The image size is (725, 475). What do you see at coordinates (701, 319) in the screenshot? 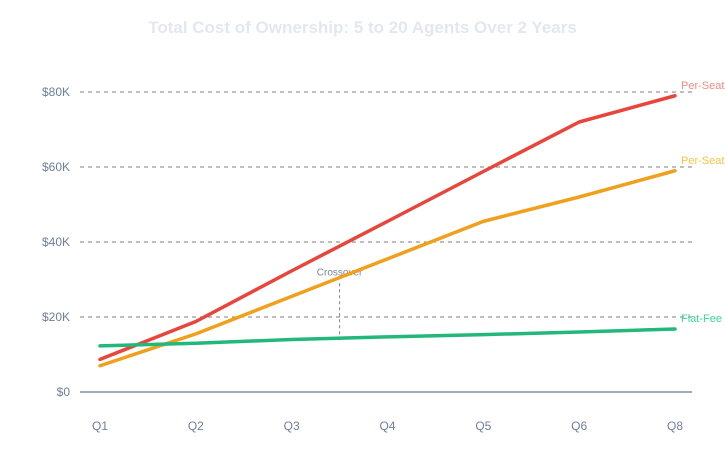
I see `series-end-label: Flat-Fee` at bounding box center [701, 319].